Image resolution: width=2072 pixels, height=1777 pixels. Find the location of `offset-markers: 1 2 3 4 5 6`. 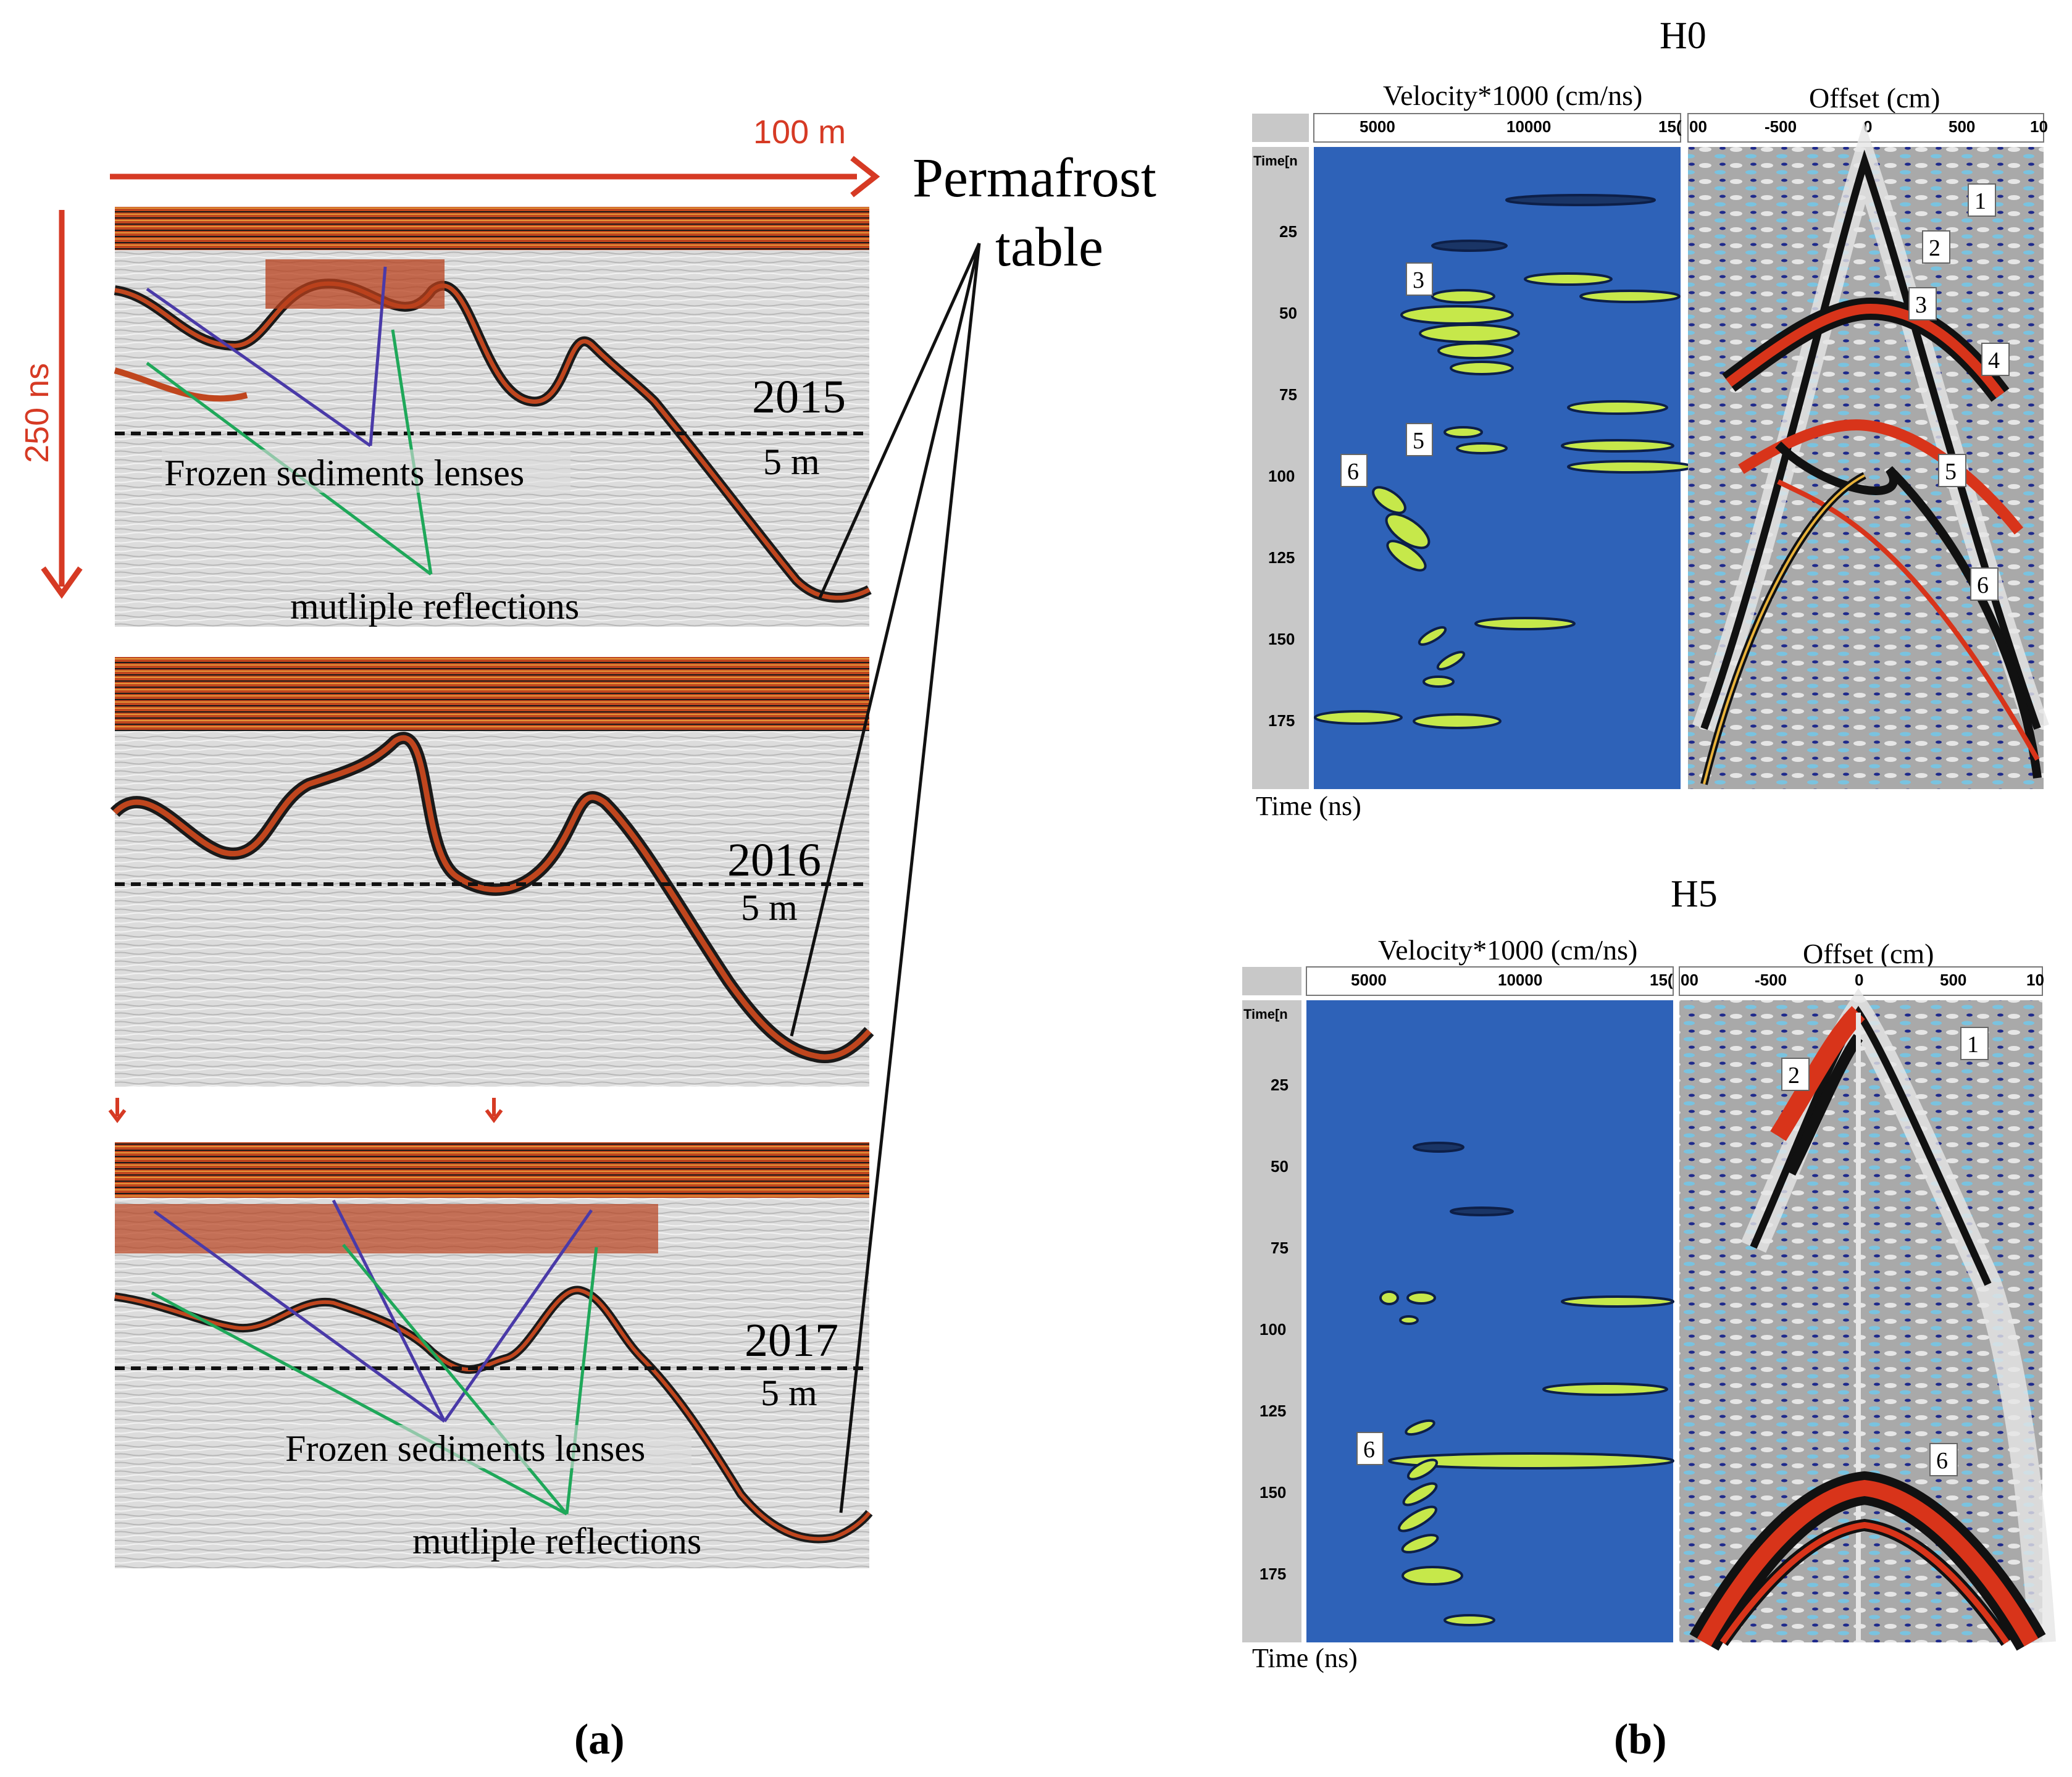

offset-markers: 1 2 3 4 5 6 is located at coordinates (1959, 392).